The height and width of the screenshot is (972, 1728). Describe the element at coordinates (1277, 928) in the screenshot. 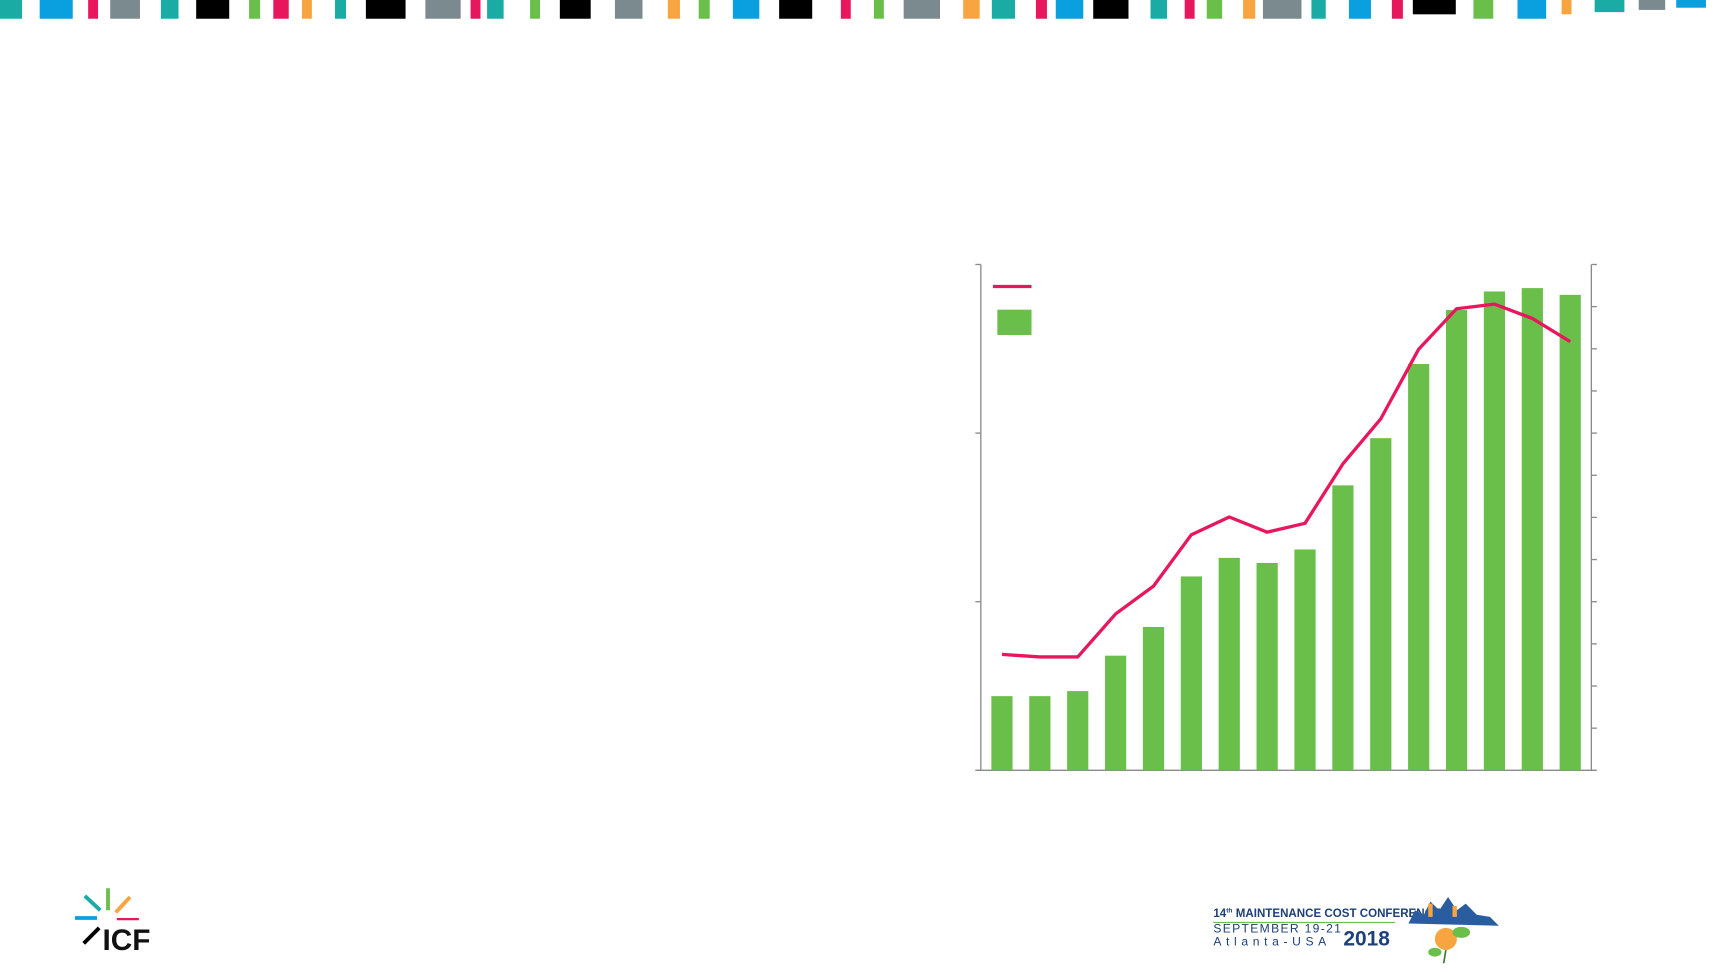

I see `conference-dates: SEPTEMBER 19-21` at that location.